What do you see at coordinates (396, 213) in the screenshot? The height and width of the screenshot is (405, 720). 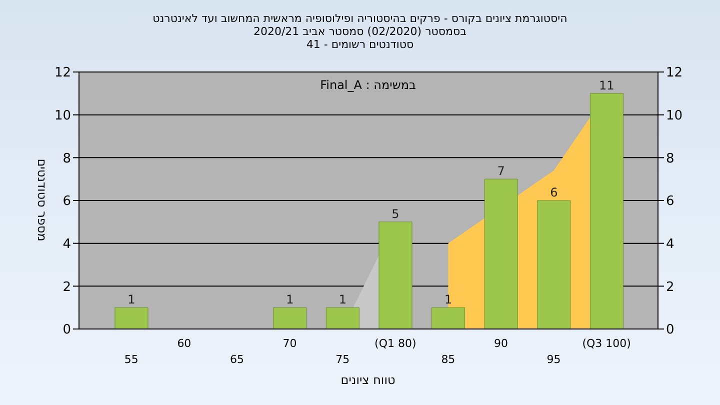 I see `data-label: 5` at bounding box center [396, 213].